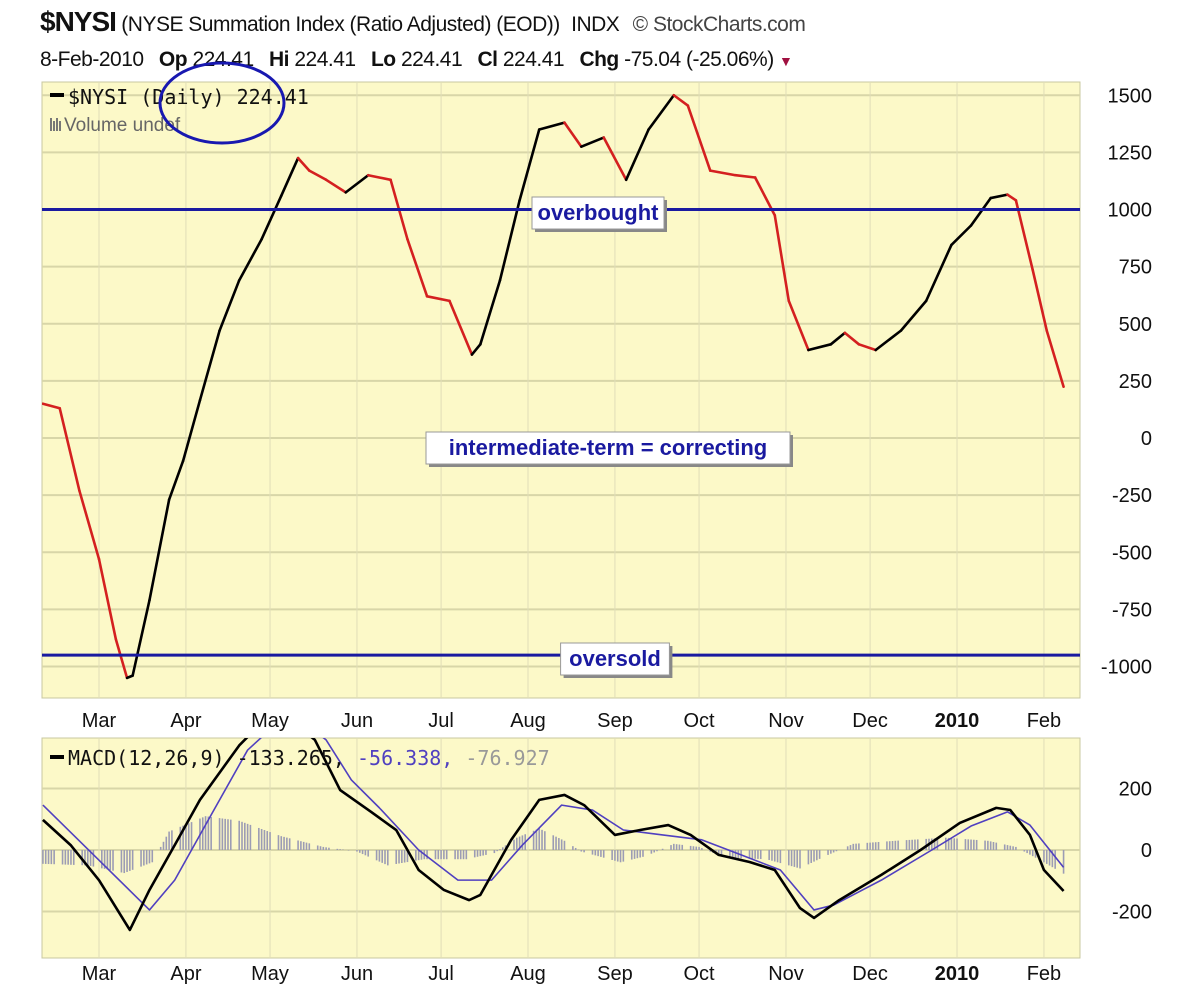 The image size is (1200, 997). I want to click on change-value: -75.04 (-25.06%), so click(699, 59).